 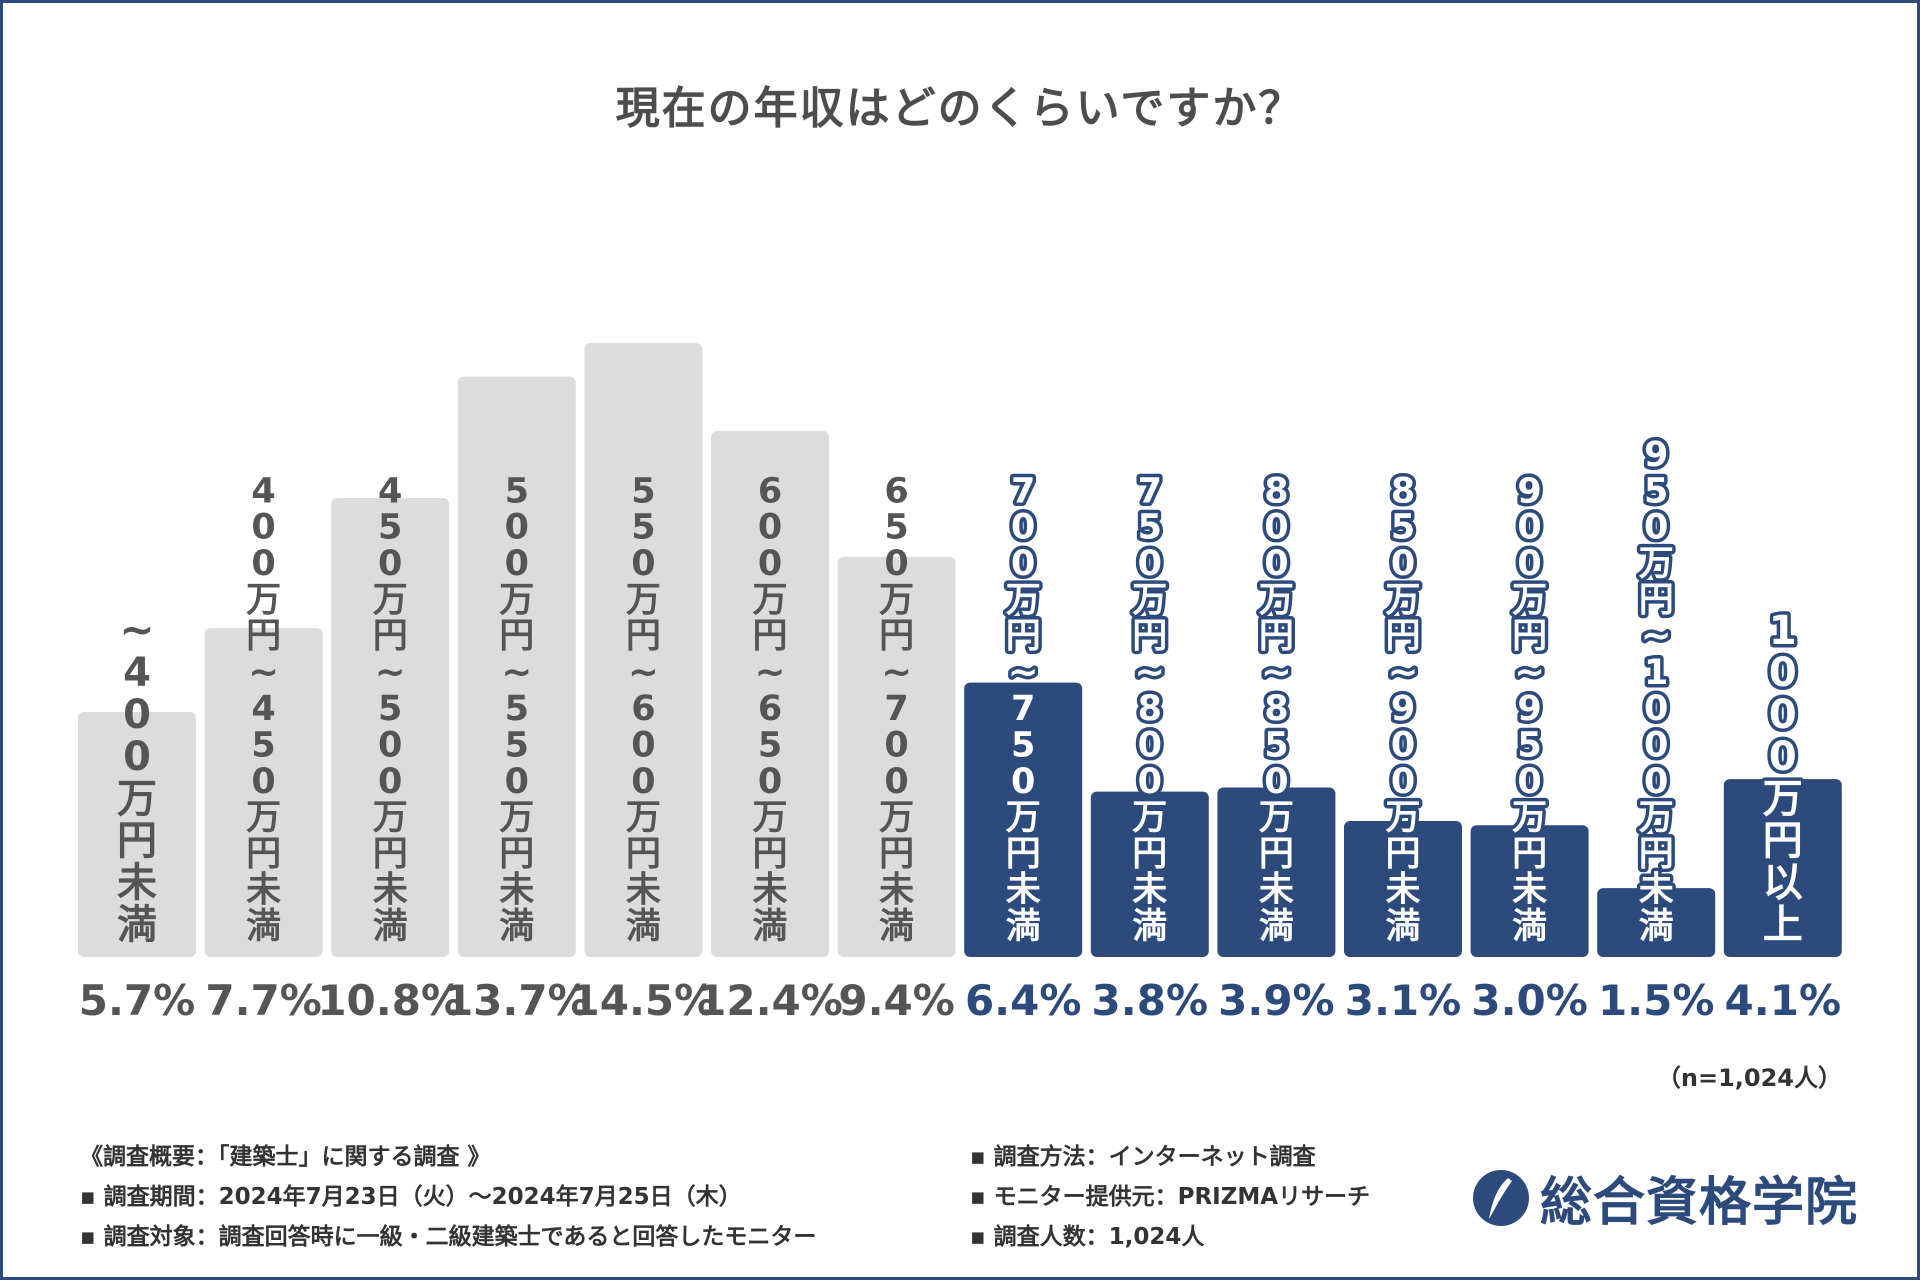 What do you see at coordinates (1403, 1000) in the screenshot?
I see `value-label-11: 3.1%` at bounding box center [1403, 1000].